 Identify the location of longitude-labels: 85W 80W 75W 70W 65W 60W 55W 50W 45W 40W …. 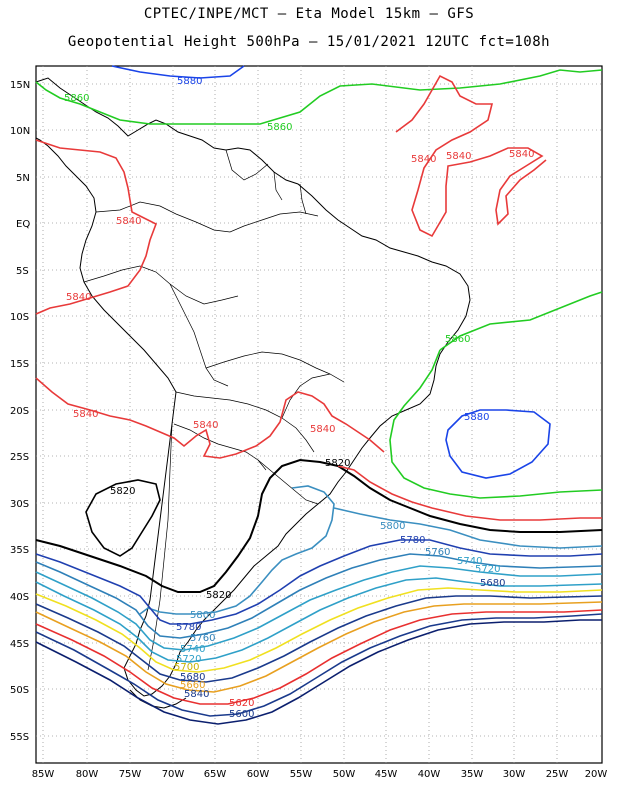
(320, 774).